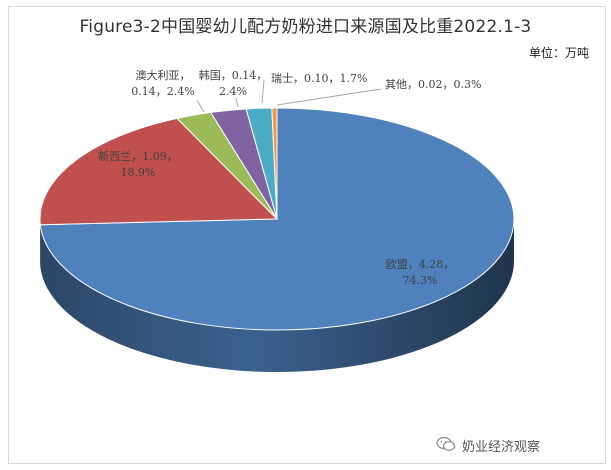 The height and width of the screenshot is (470, 611). What do you see at coordinates (420, 264) in the screenshot?
I see `data-label-欧盟: 欧盟，4.28，` at bounding box center [420, 264].